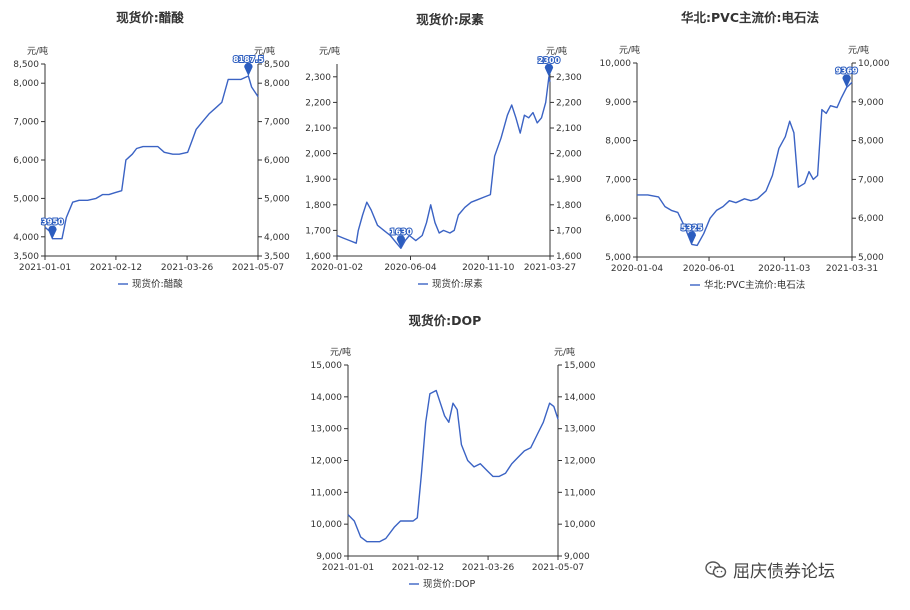 The width and height of the screenshot is (910, 610). Describe the element at coordinates (116, 268) in the screenshot. I see `x-tick-label: 2021-02-12` at that location.